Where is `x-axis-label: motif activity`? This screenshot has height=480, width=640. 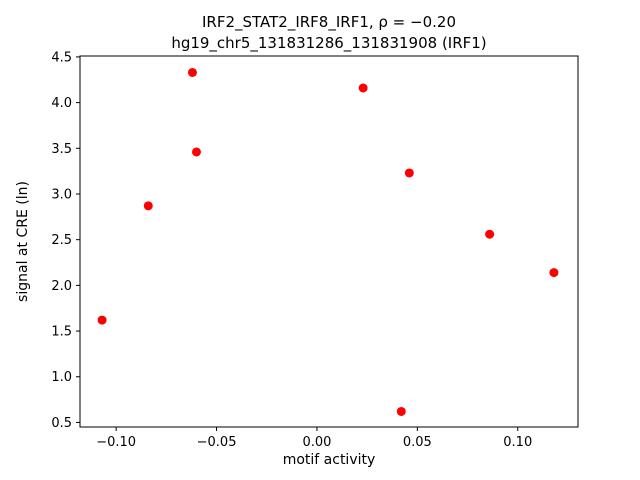 x-axis-label: motif activity is located at coordinates (329, 460).